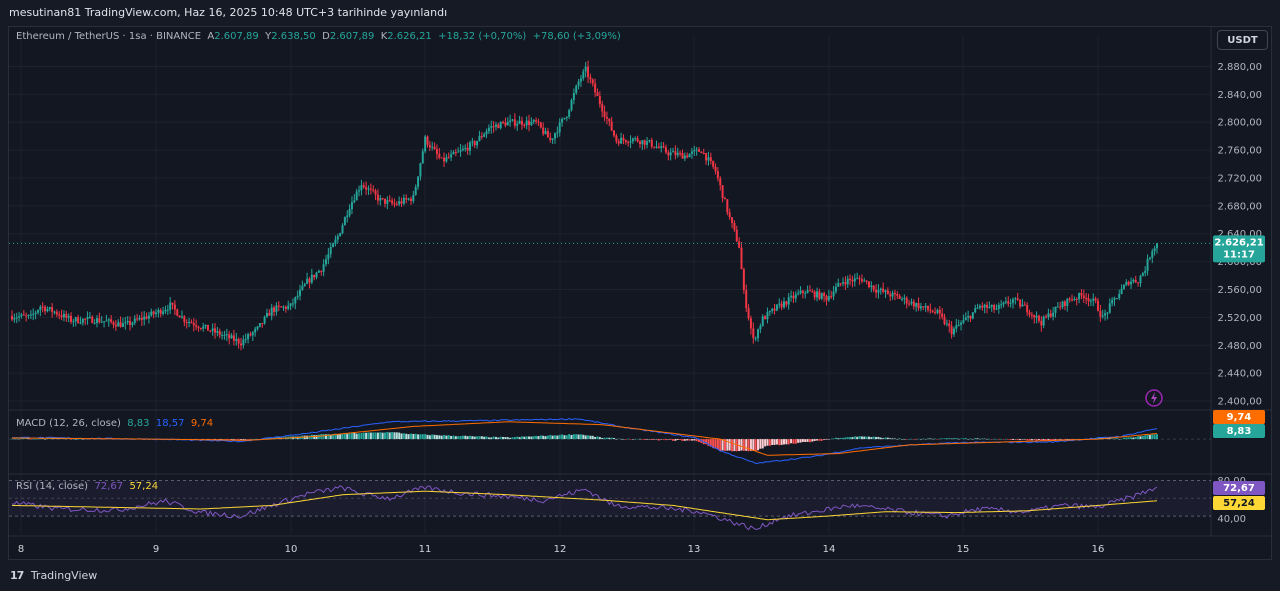 Image resolution: width=1280 pixels, height=591 pixels. What do you see at coordinates (560, 549) in the screenshot?
I see `x-tick-label: 12` at bounding box center [560, 549].